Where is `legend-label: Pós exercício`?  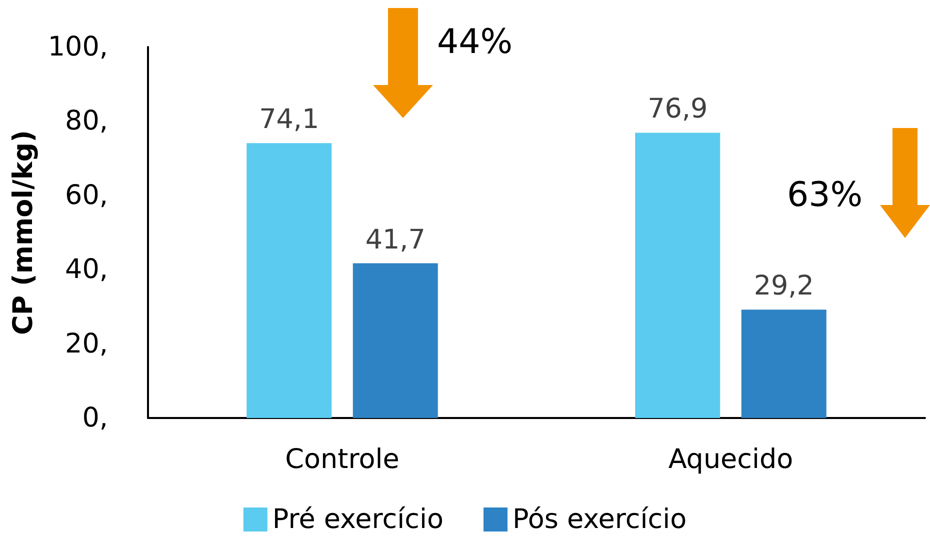 legend-label: Pós exercício is located at coordinates (599, 519).